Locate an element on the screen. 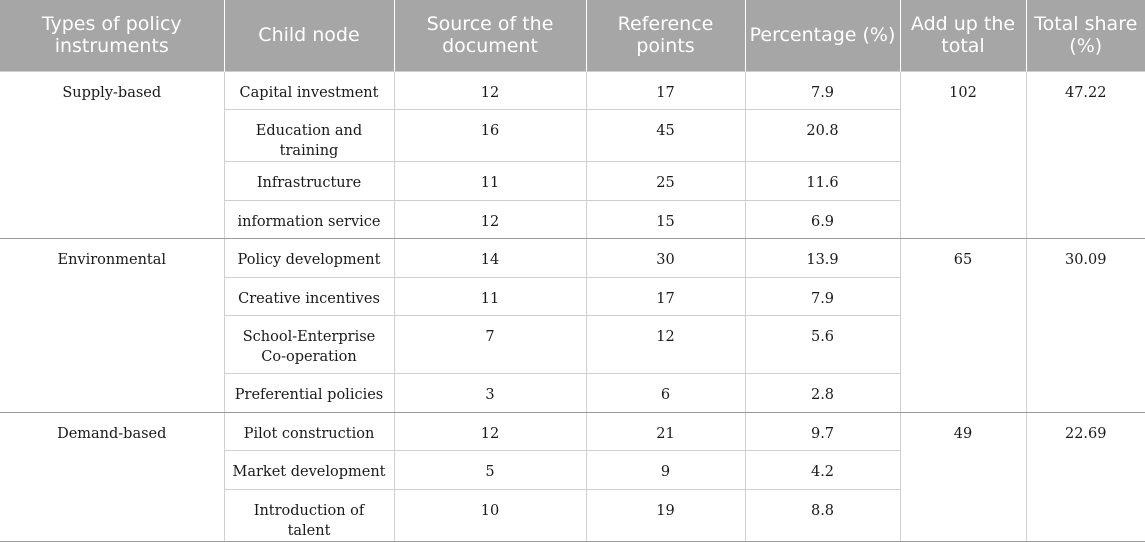 This screenshot has height=542, width=1145. child-node-cell: Pilot construction is located at coordinates (309, 431).